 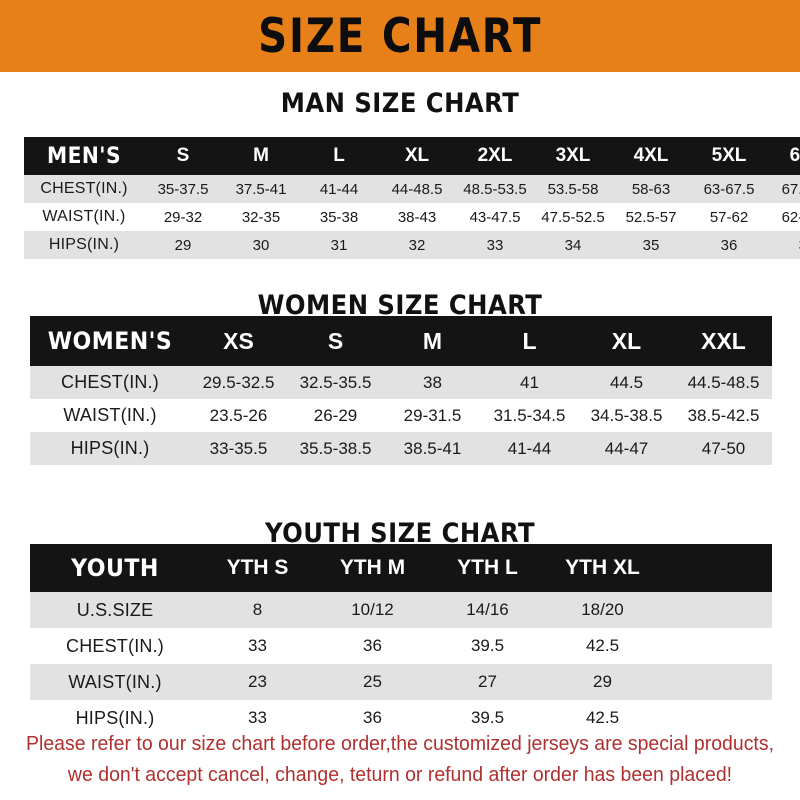 What do you see at coordinates (529, 382) in the screenshot?
I see `women-cell: 41` at bounding box center [529, 382].